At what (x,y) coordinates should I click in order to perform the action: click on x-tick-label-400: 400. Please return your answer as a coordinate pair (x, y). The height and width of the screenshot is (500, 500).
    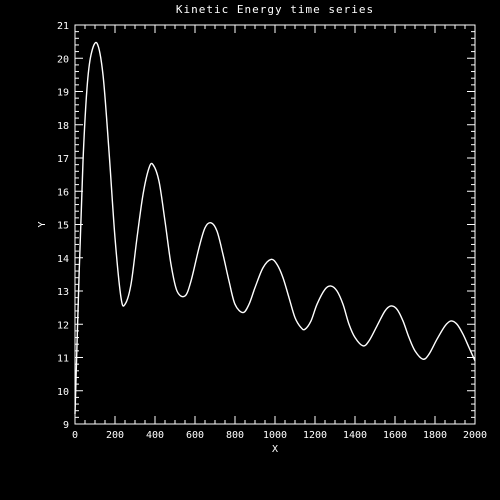
    Looking at the image, I should click on (155, 435).